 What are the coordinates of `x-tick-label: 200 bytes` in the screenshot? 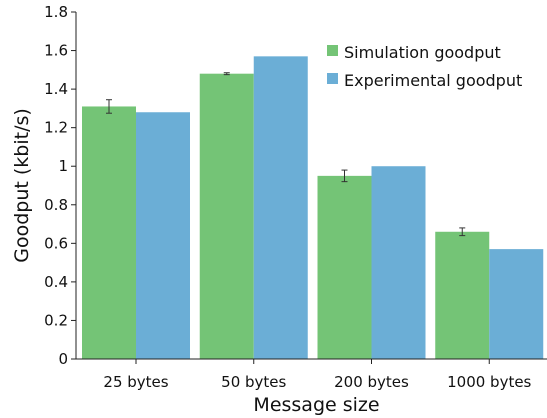 It's located at (371, 382).